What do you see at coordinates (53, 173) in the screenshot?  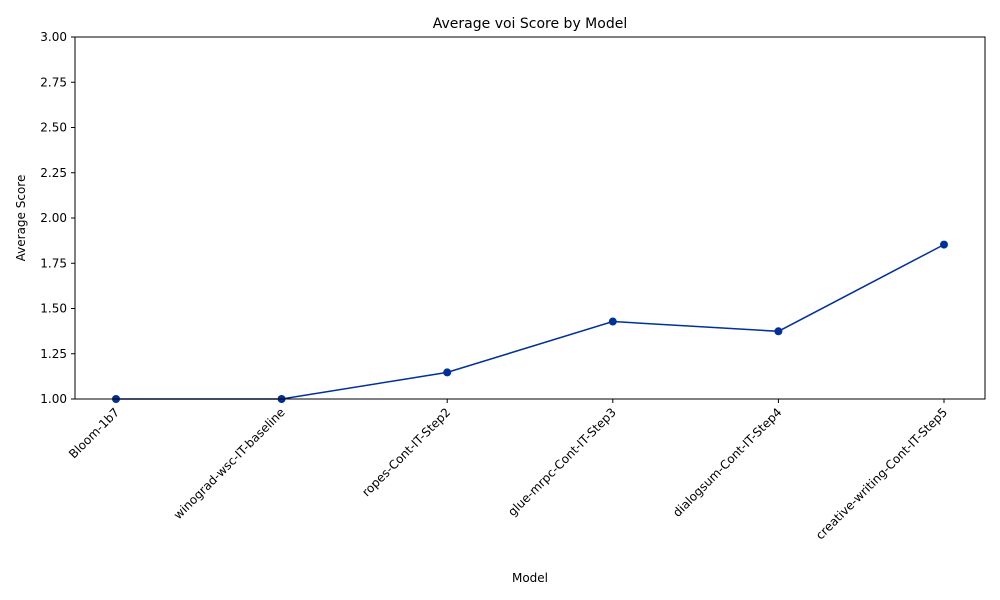 I see `y-tick-label: 2.25` at bounding box center [53, 173].